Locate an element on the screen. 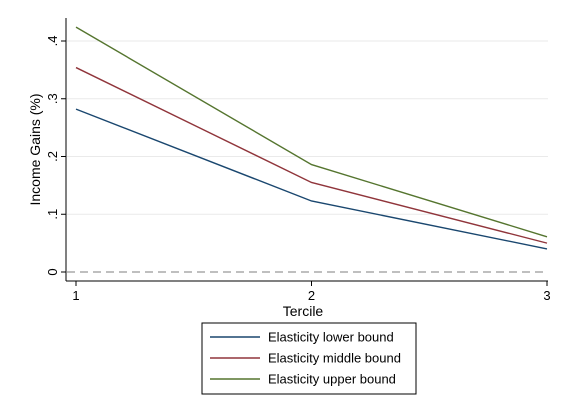 The image size is (562, 412). x-axis-title: Tercile is located at coordinates (303, 311).